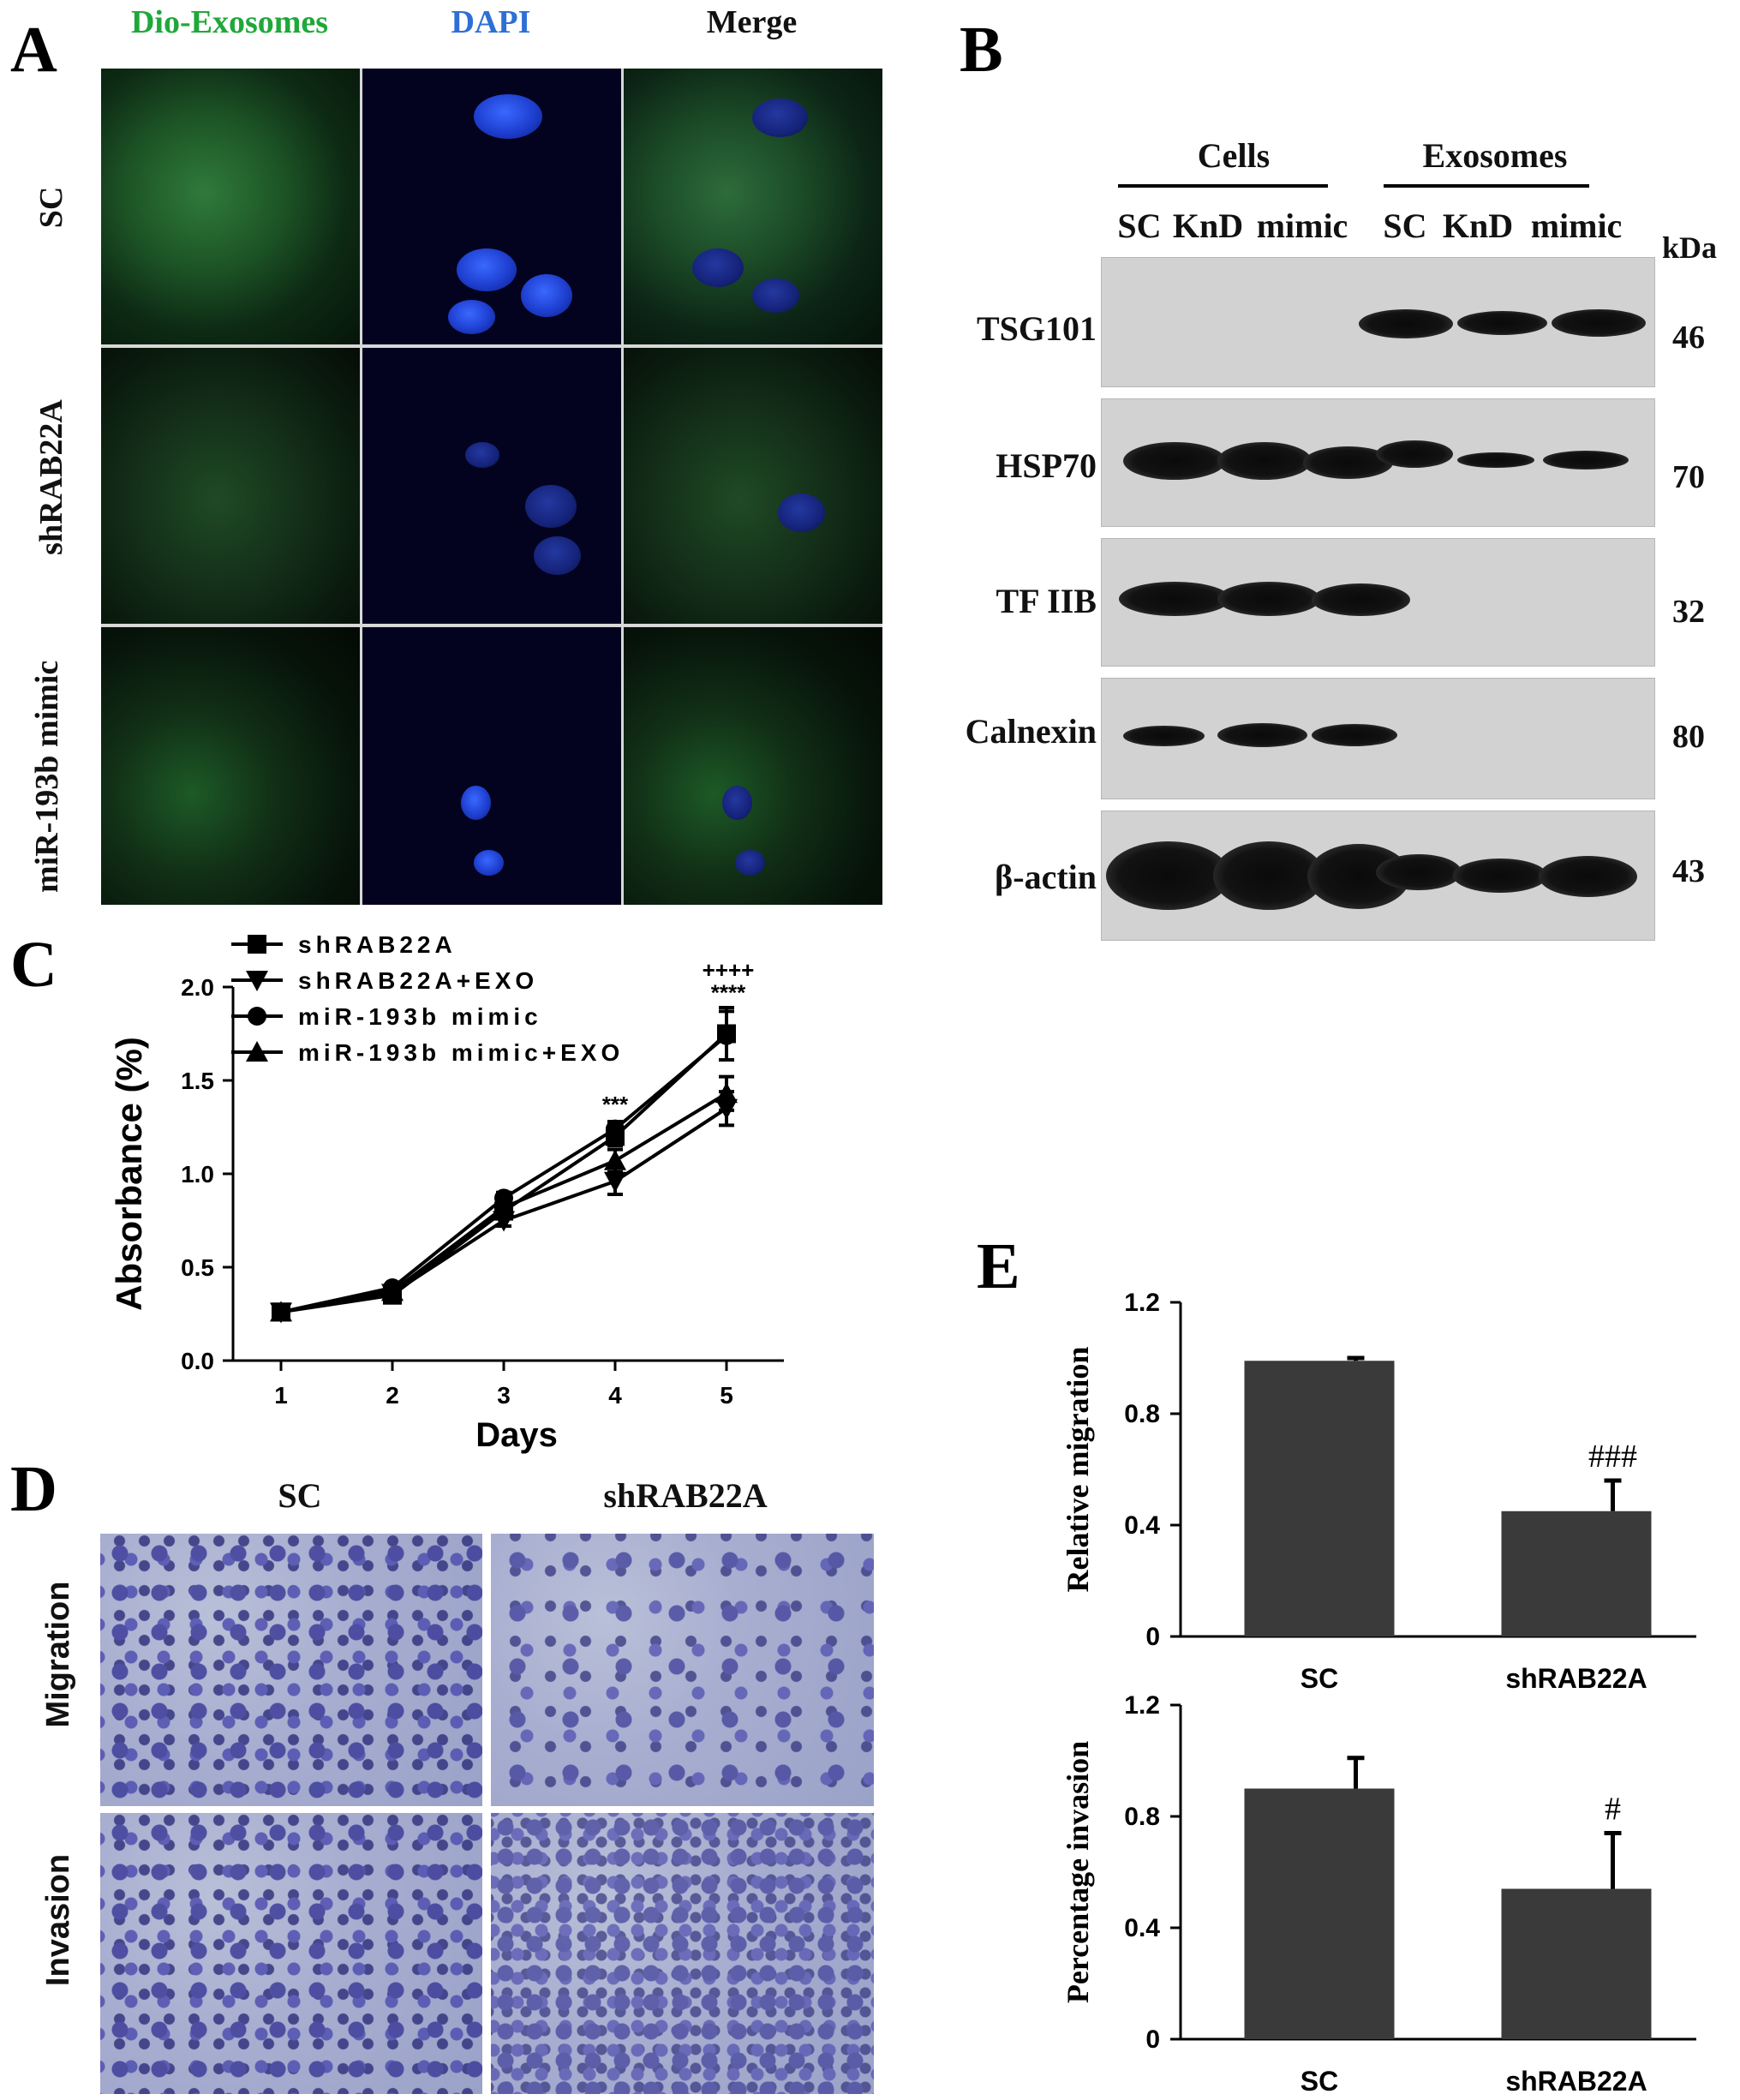 The width and height of the screenshot is (1740, 2100). What do you see at coordinates (129, 1174) in the screenshot?
I see `y-axis-label: Absorbance (%)` at bounding box center [129, 1174].